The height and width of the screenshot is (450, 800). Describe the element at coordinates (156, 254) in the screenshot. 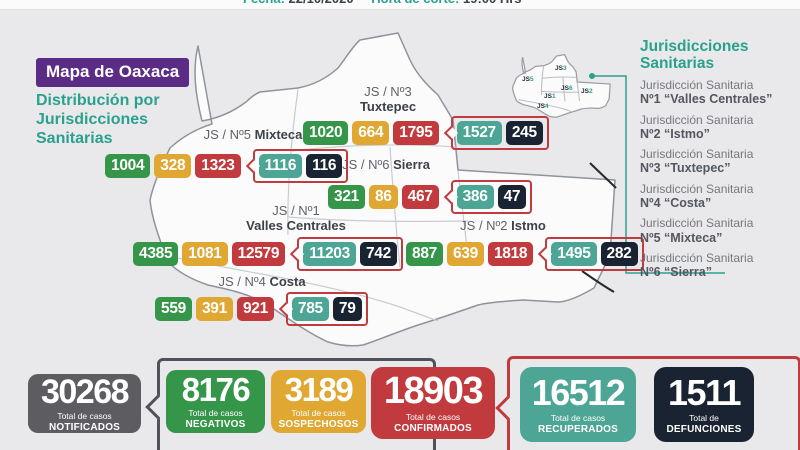

I see `negativos-chip: 4385` at that location.